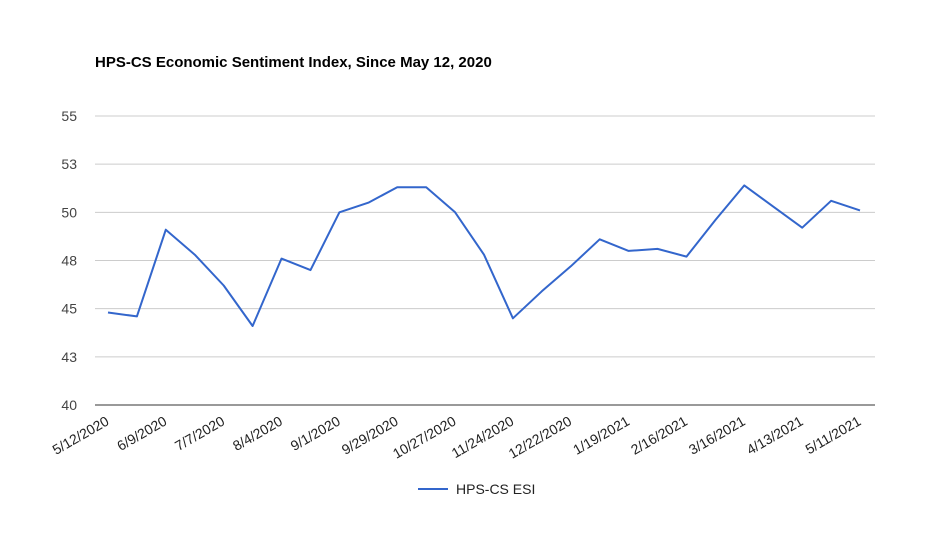  What do you see at coordinates (495, 489) in the screenshot?
I see `legend-label: HPS-CS ESI` at bounding box center [495, 489].